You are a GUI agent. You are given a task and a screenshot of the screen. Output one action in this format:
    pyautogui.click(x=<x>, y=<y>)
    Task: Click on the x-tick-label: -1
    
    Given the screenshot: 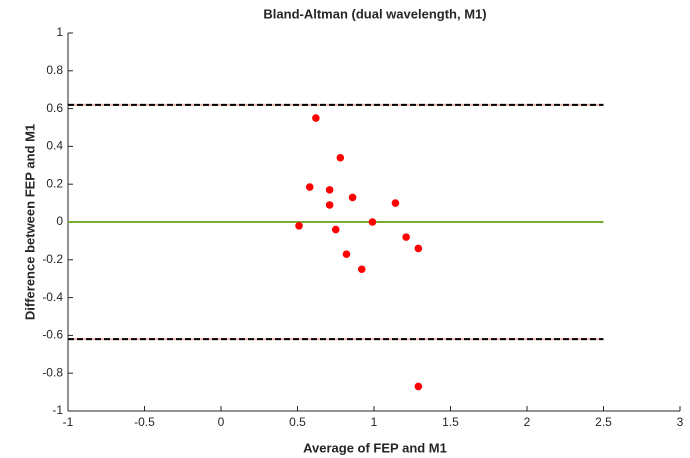 What is the action you would take?
    pyautogui.click(x=68, y=422)
    